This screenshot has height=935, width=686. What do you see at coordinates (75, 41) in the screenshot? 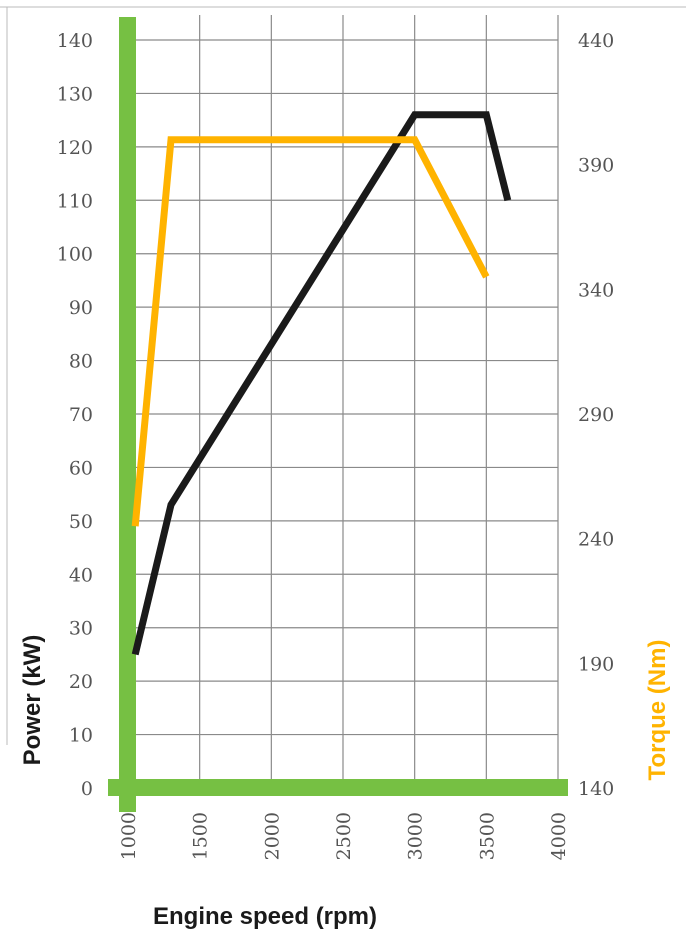
I see `y-left-tick-label: 140` at bounding box center [75, 41].